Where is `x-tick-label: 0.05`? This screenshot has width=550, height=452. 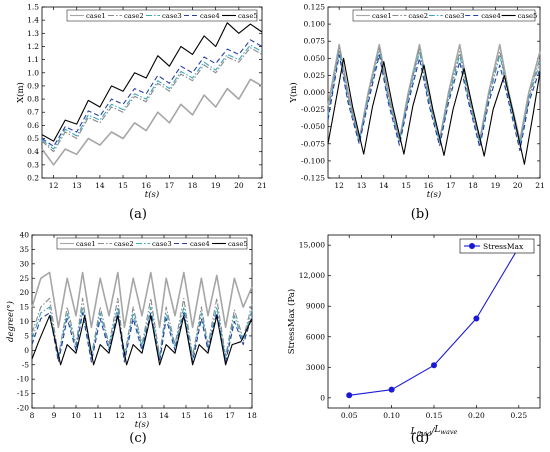 x-tick-label: 0.05 is located at coordinates (349, 415).